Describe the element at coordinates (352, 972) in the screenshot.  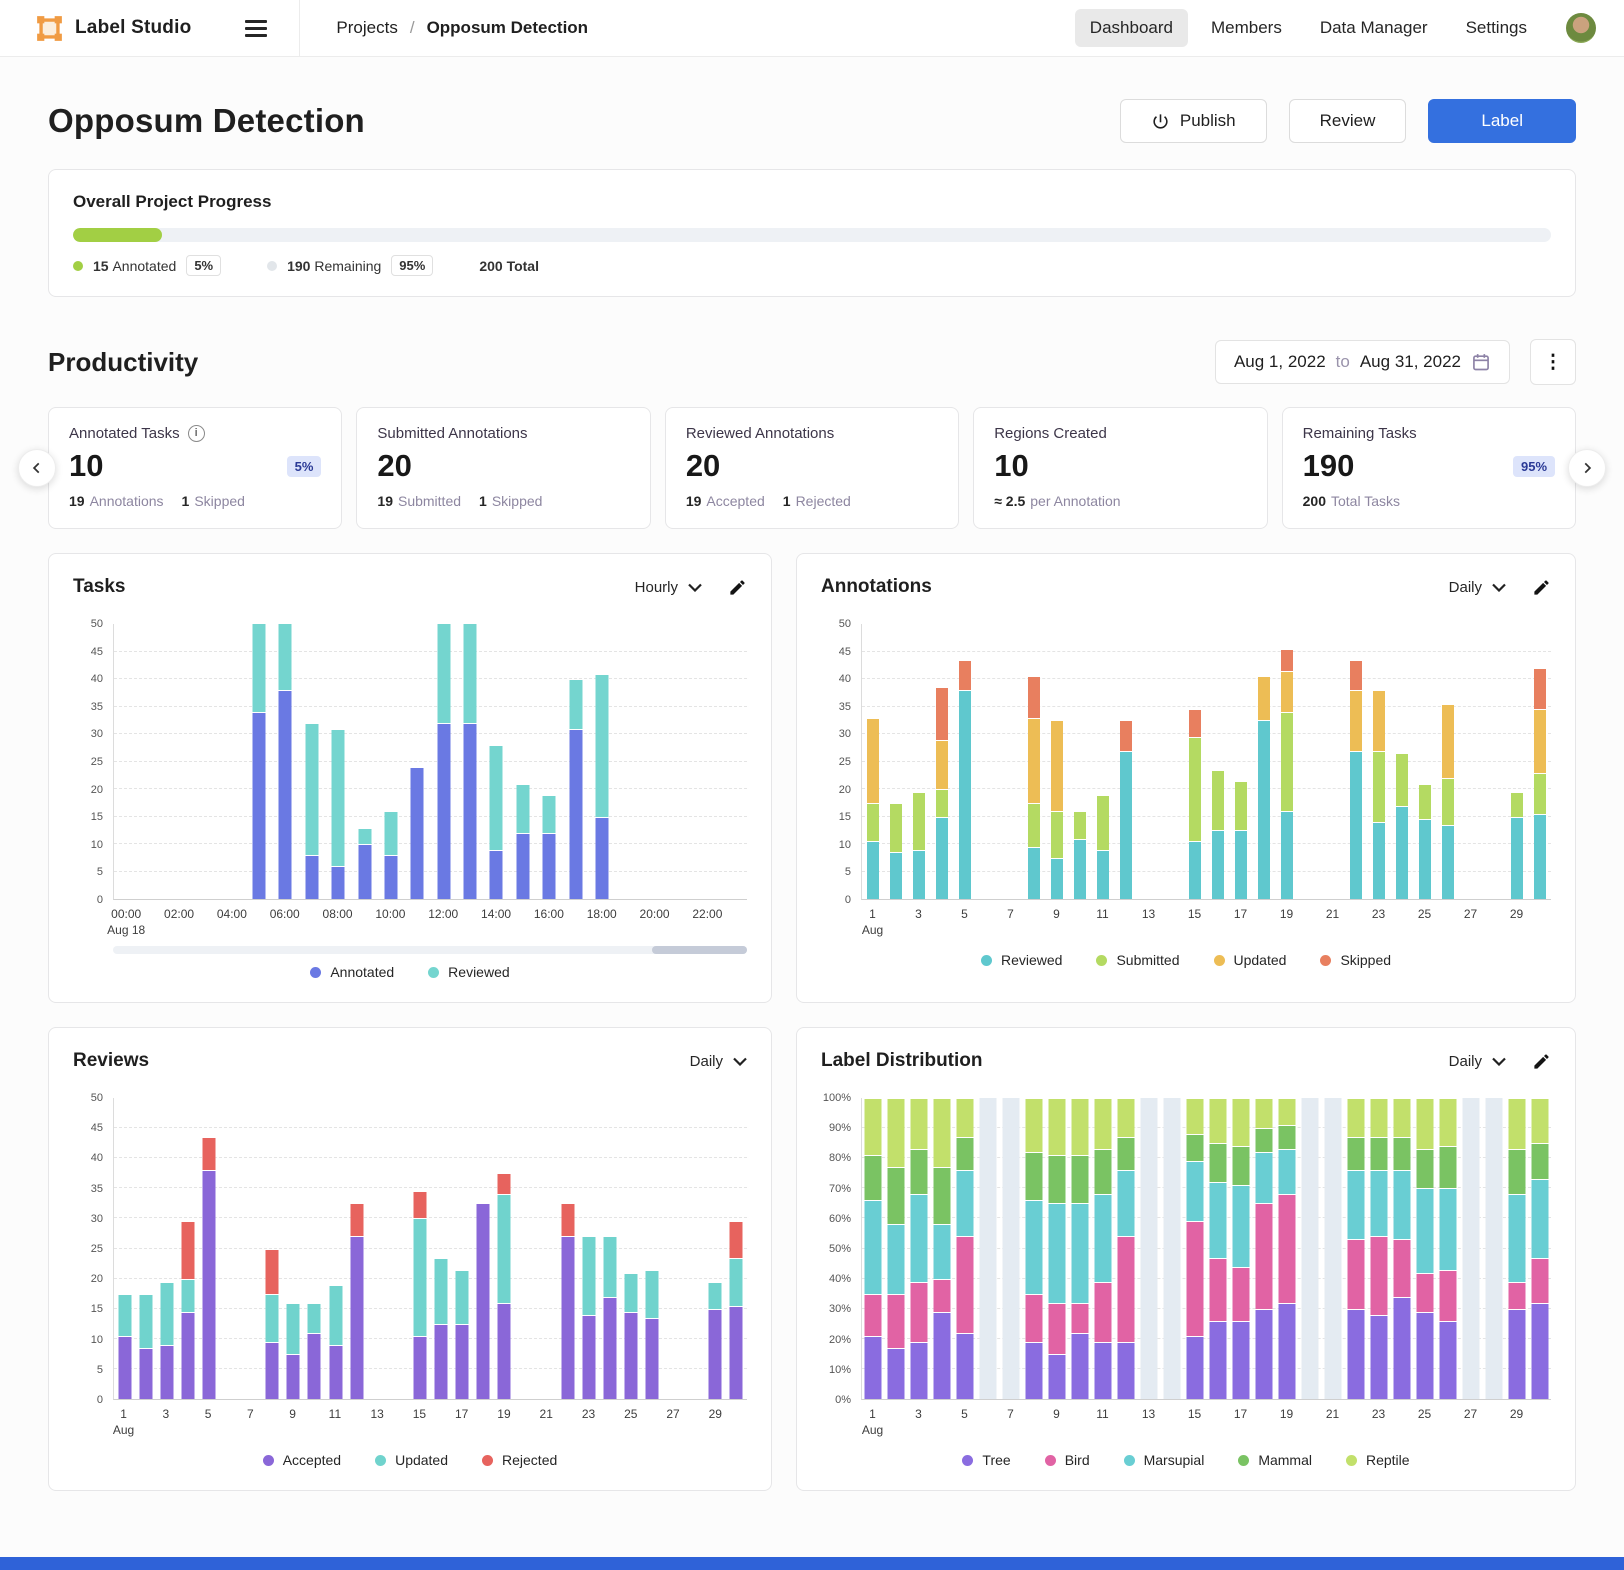
I see `legend-item: Annotated` at that location.